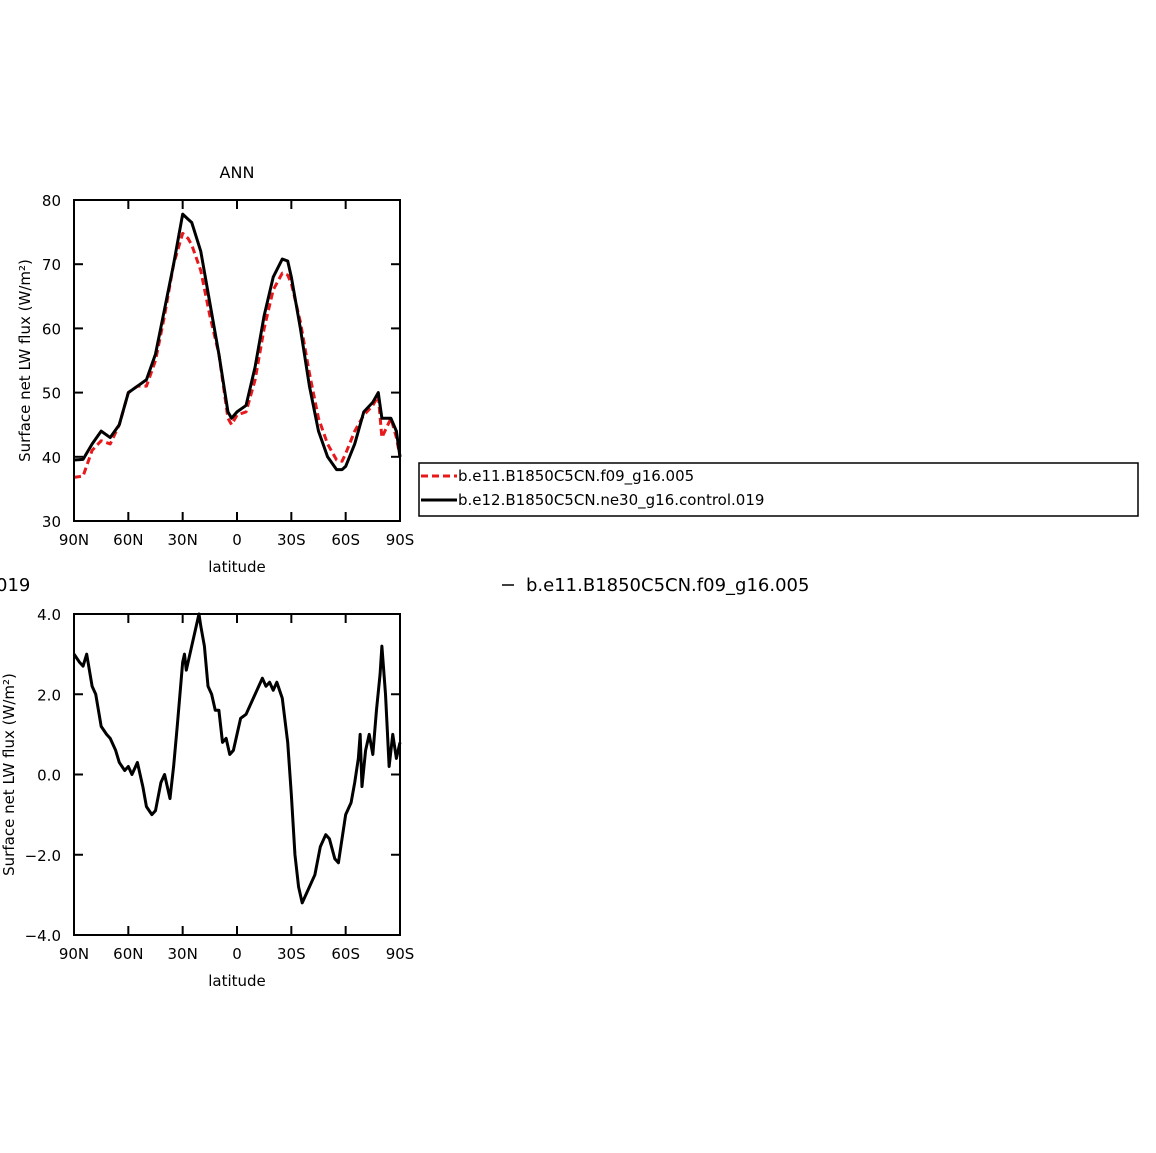 Image resolution: width=1156 pixels, height=1153 pixels. I want to click on y-tick-label: 60, so click(51, 329).